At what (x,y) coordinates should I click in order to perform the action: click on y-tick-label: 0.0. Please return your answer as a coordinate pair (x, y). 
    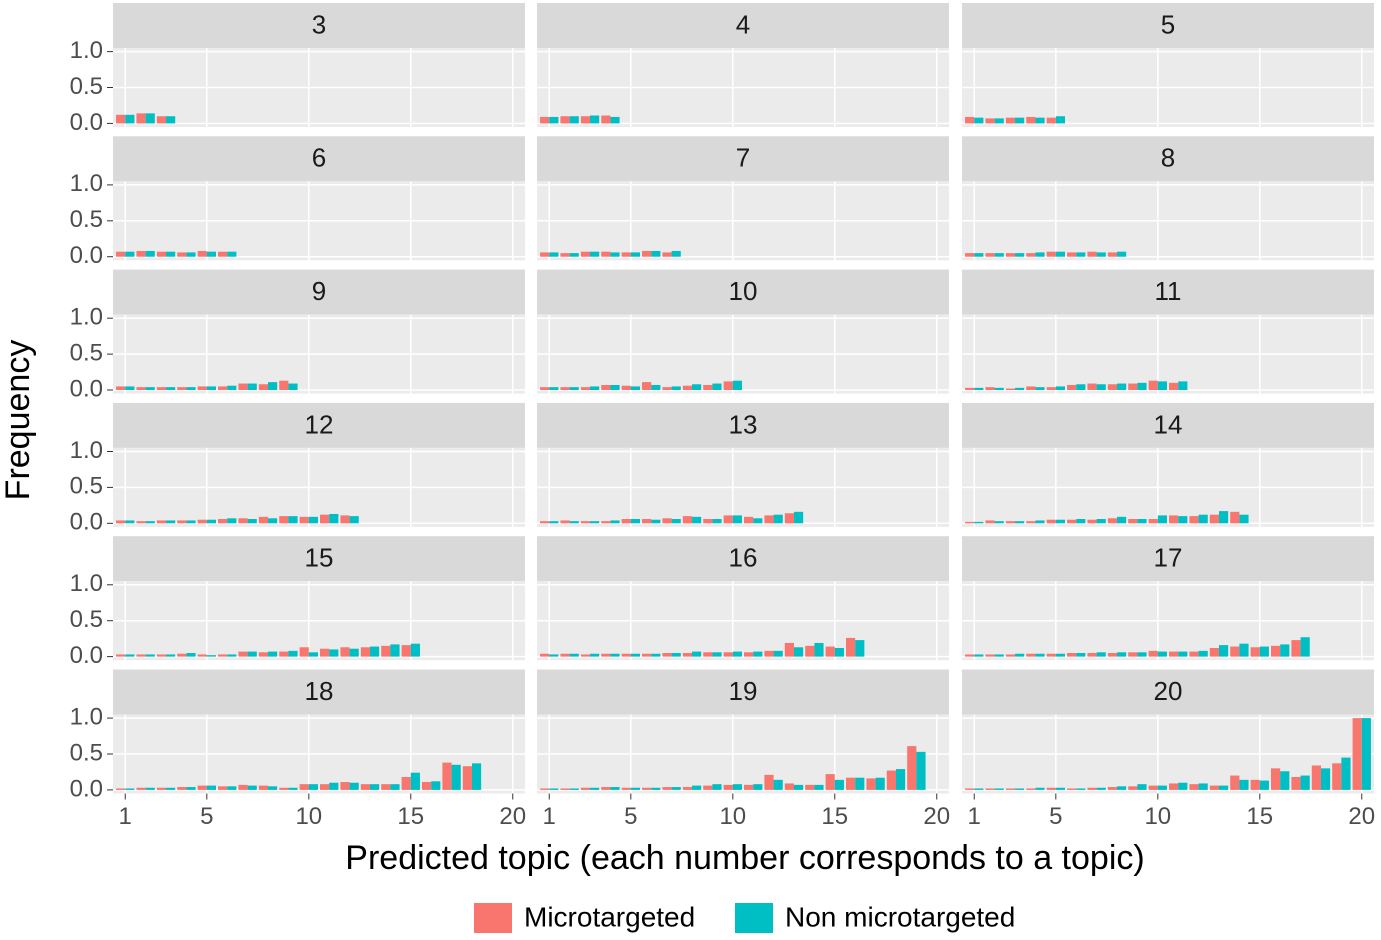
    Looking at the image, I should click on (86, 788).